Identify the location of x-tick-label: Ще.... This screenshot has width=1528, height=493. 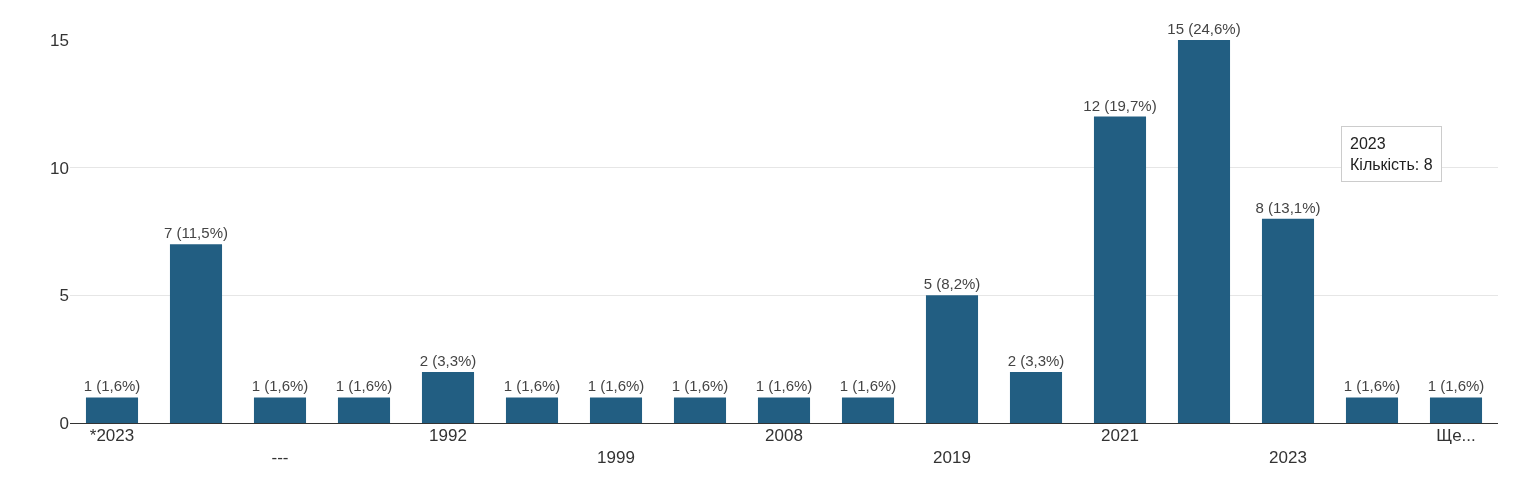
(1456, 435).